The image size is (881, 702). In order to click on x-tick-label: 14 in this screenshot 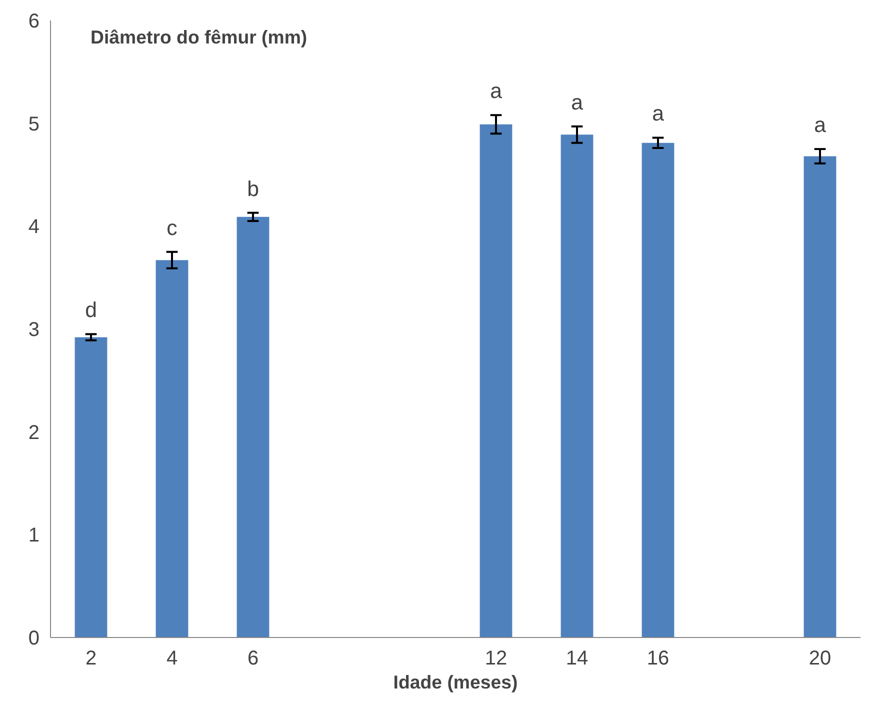, I will do `click(577, 659)`.